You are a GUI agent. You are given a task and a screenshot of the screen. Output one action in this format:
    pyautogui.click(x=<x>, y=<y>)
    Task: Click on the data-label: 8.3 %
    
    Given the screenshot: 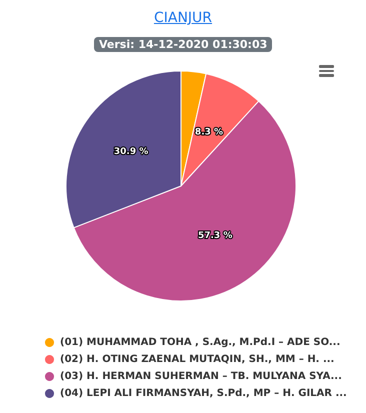 What is the action you would take?
    pyautogui.click(x=209, y=132)
    